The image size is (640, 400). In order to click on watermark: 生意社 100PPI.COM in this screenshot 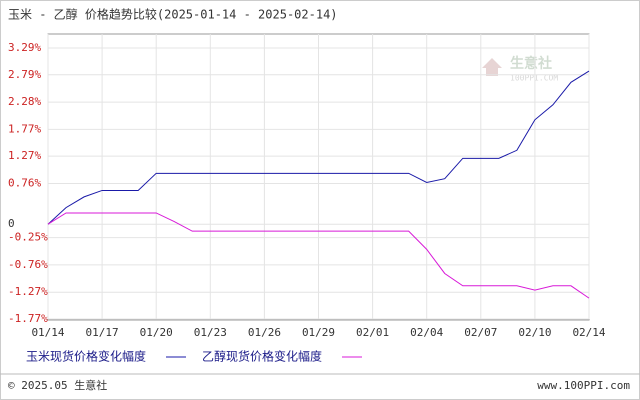, I will do `click(520, 69)`.